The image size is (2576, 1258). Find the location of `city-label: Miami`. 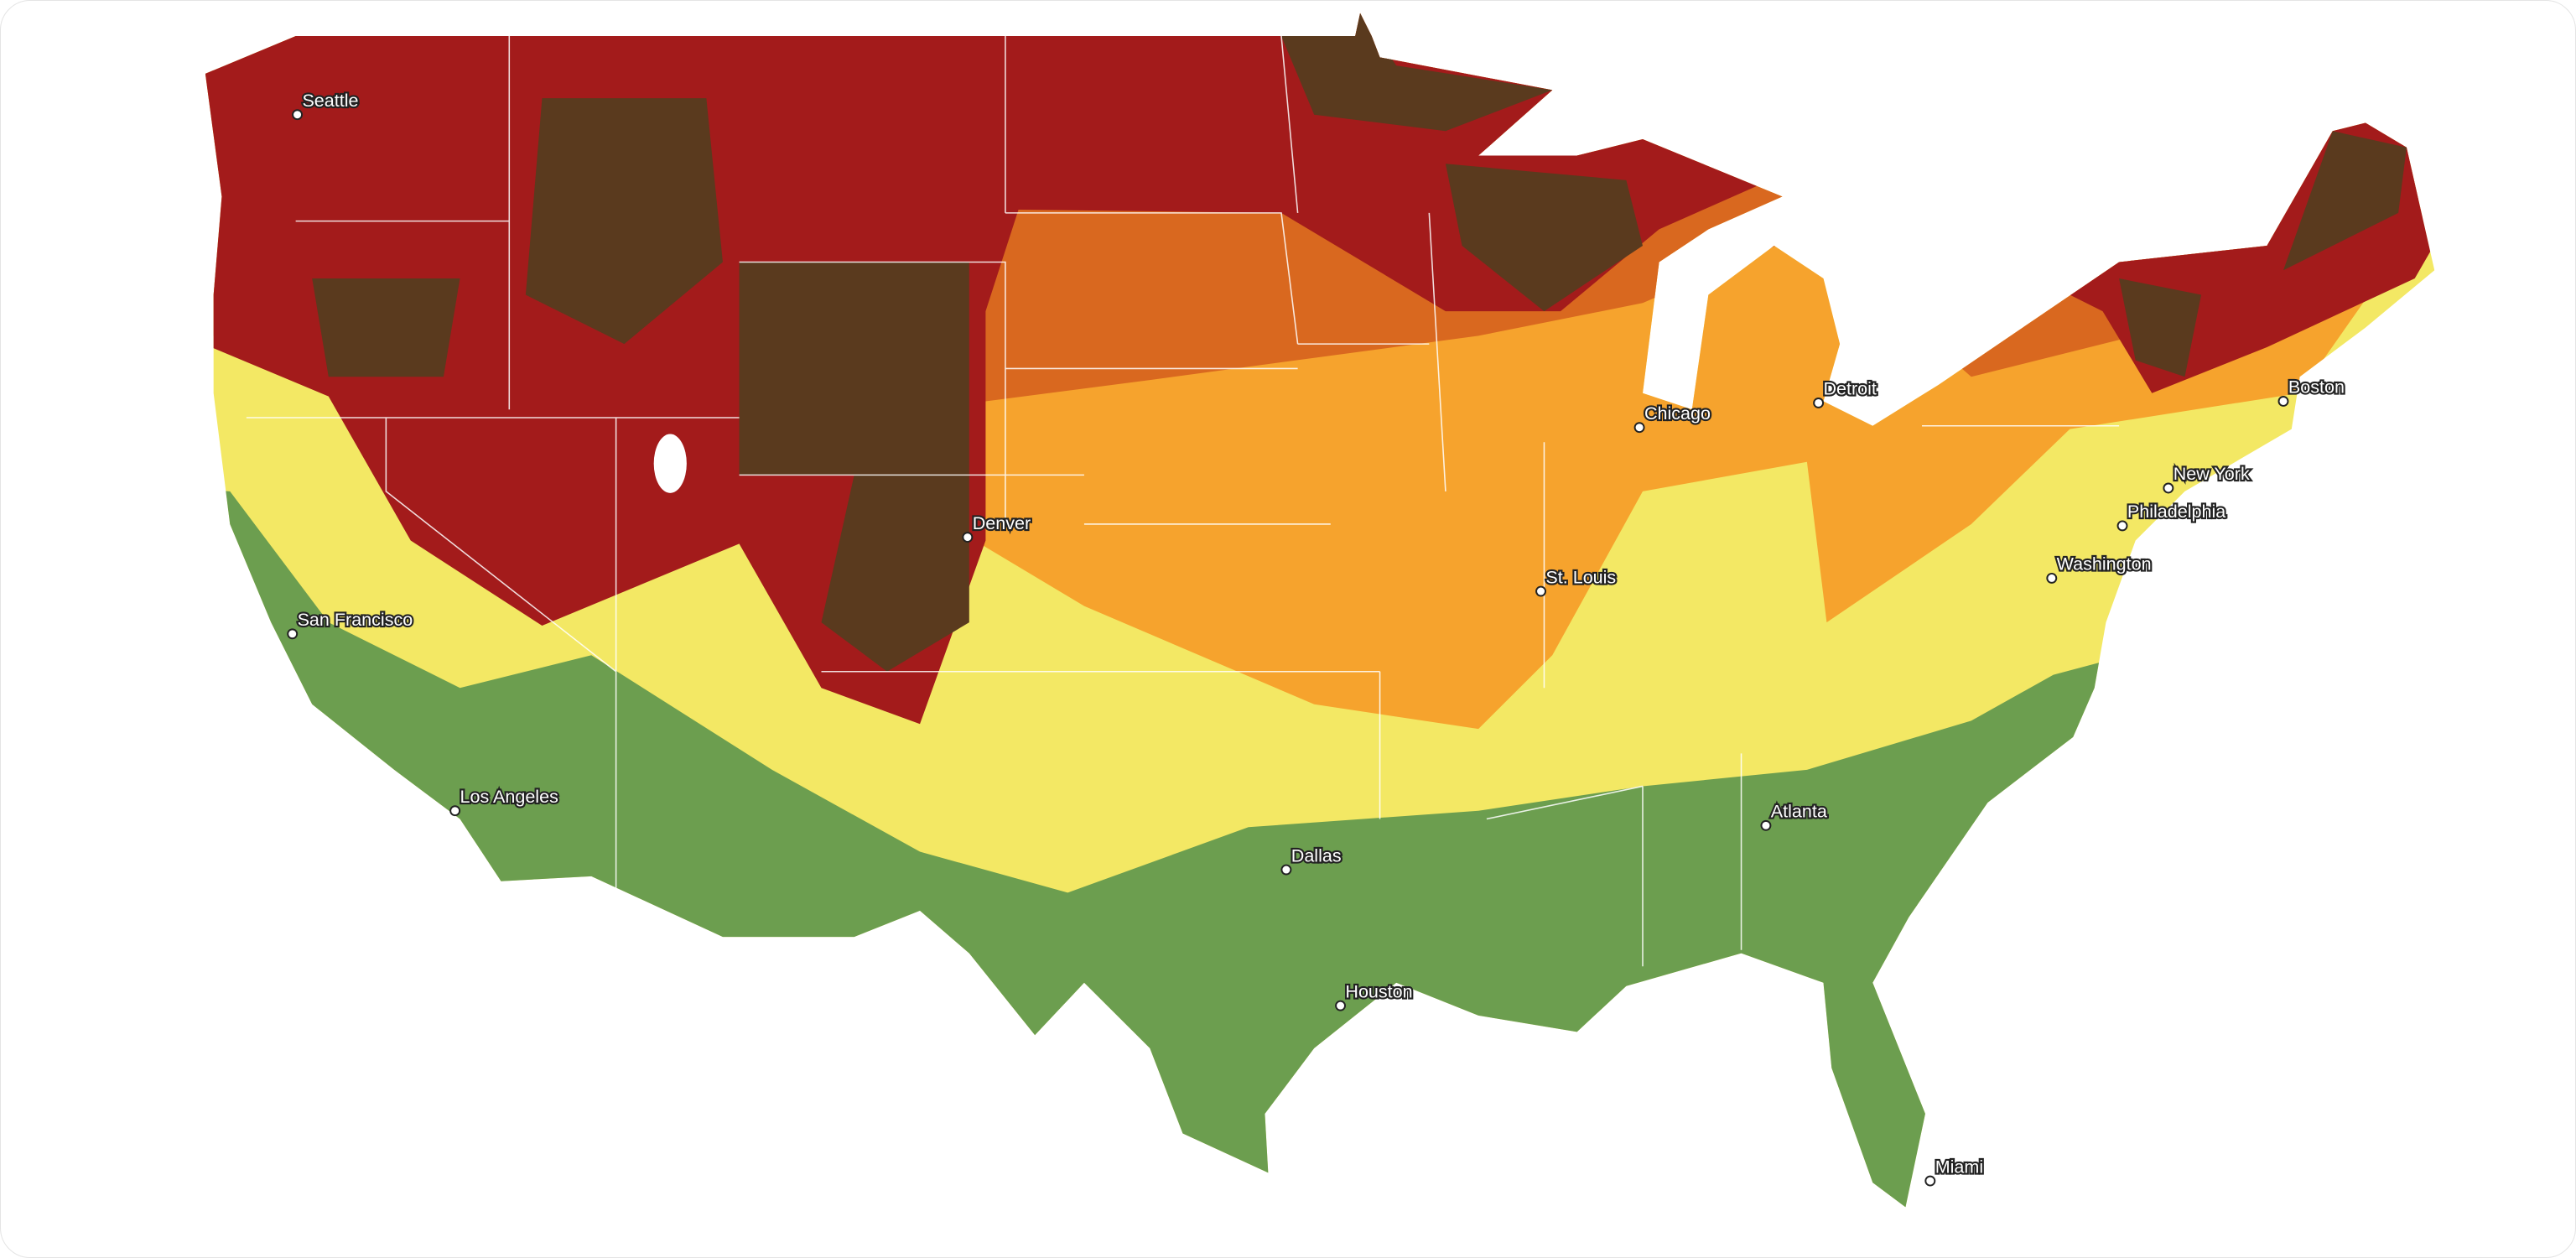

city-label: Miami is located at coordinates (1959, 1167).